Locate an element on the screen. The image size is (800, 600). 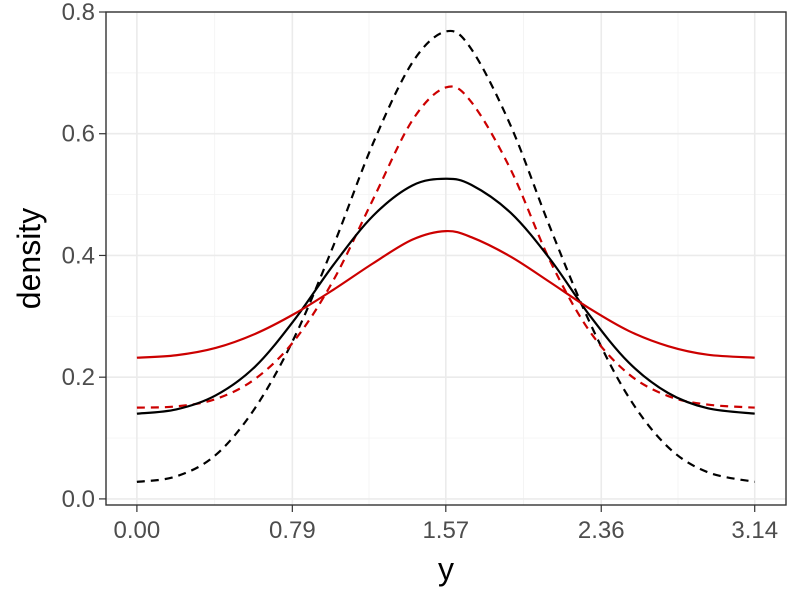
x-tick-label: 0.79 is located at coordinates (292, 530).